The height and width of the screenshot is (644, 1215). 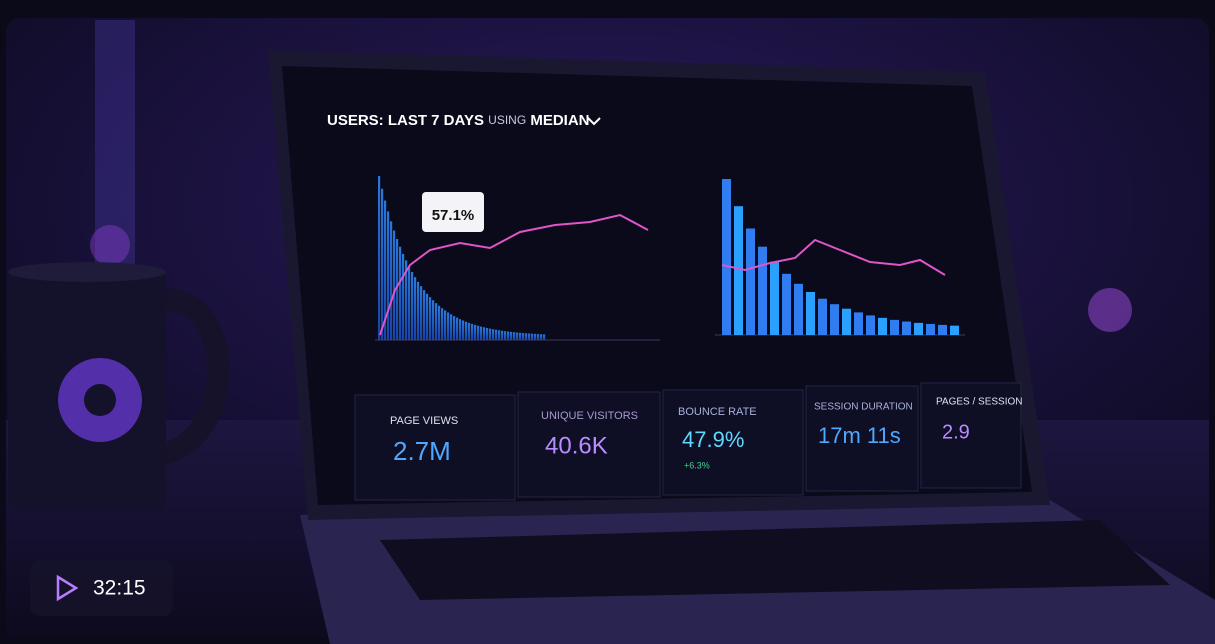 What do you see at coordinates (119, 588) in the screenshot?
I see `duration: 32:15` at bounding box center [119, 588].